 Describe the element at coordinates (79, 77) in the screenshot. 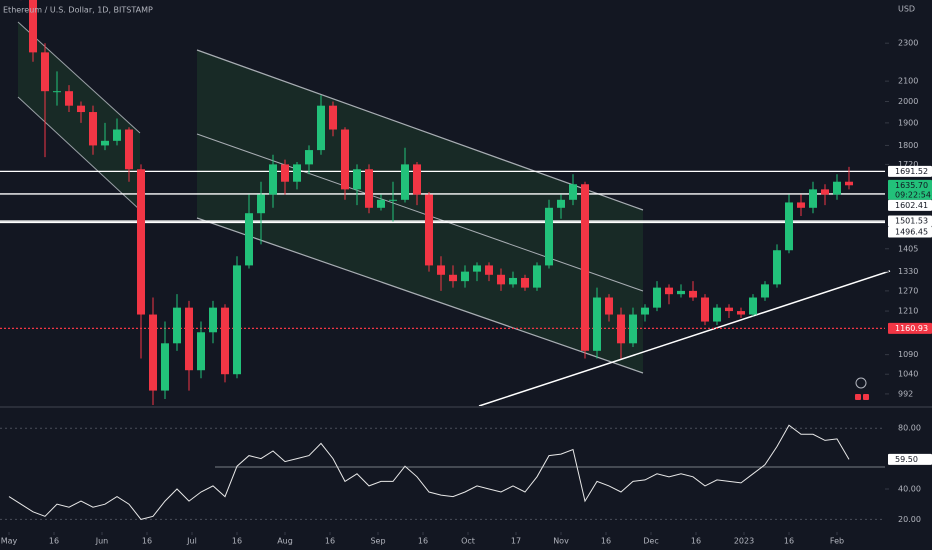

I see `channel-line` at that location.